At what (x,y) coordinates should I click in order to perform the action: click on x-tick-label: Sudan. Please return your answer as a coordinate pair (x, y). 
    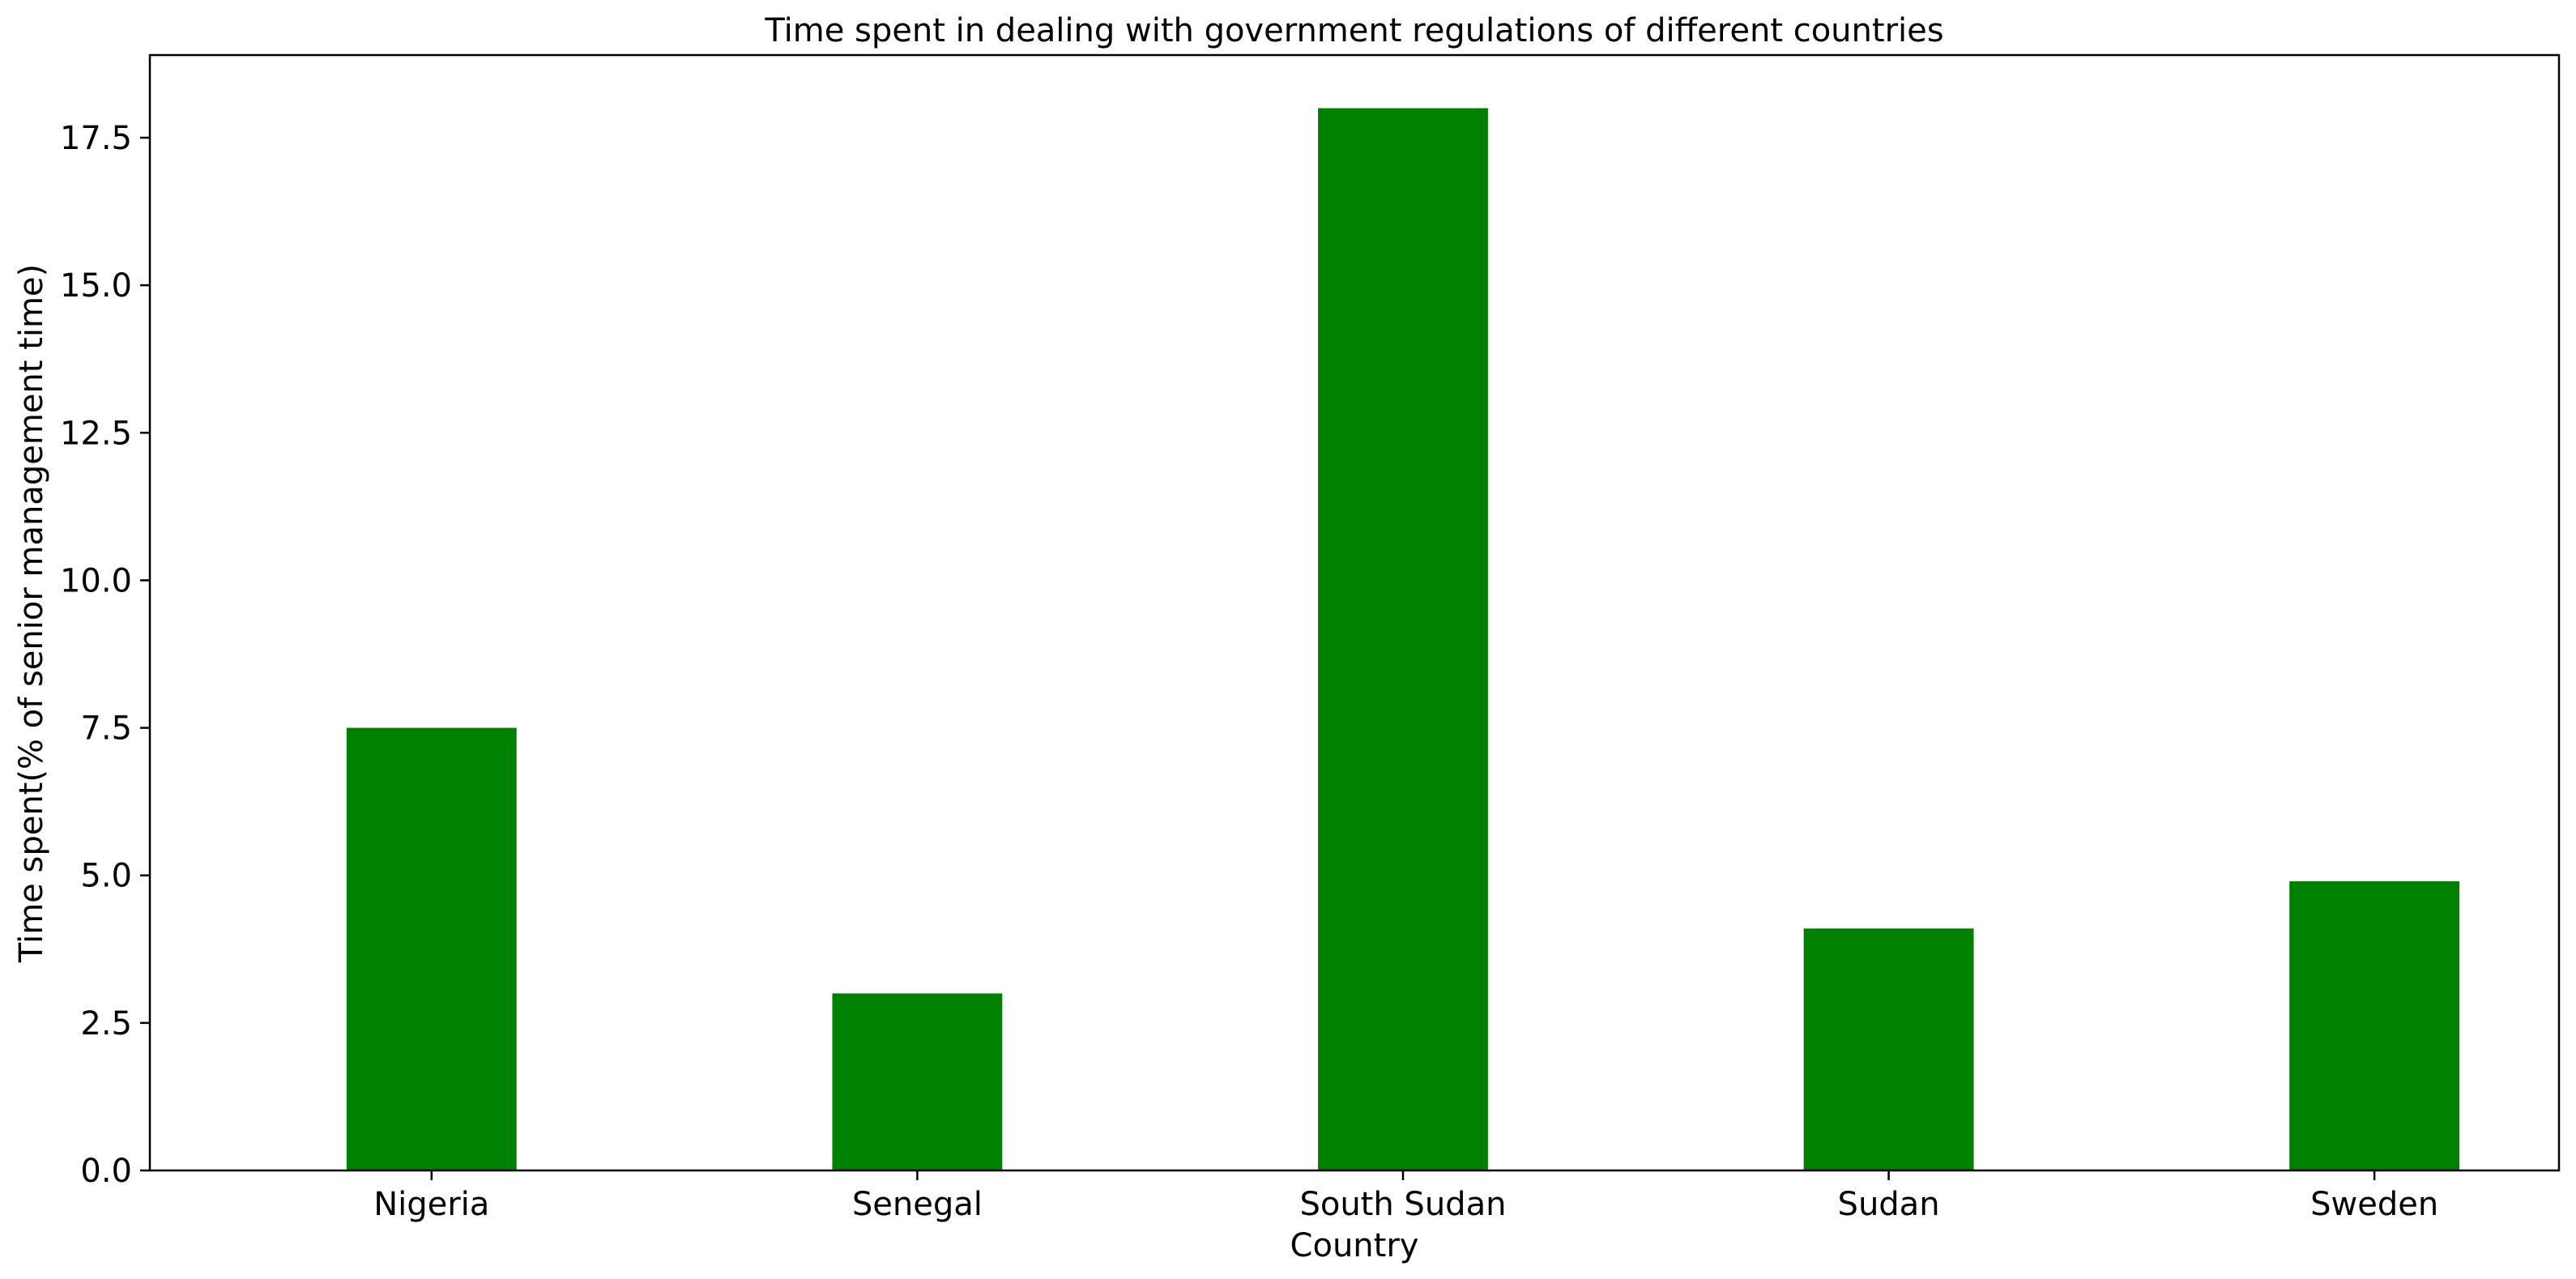
    Looking at the image, I should click on (1889, 1204).